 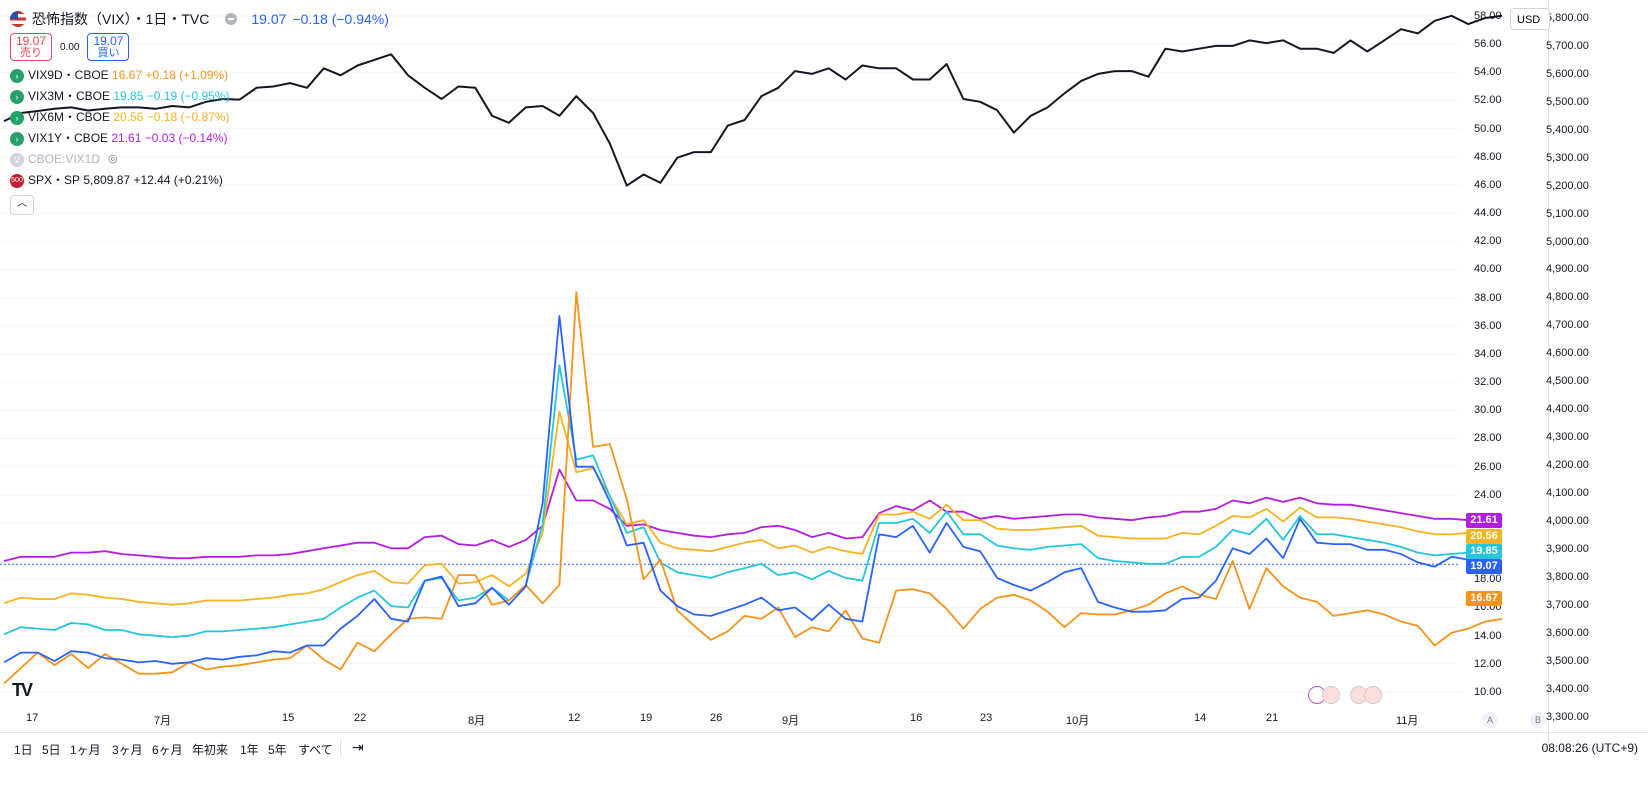 I want to click on price-tag: 19.07, so click(x=1484, y=566).